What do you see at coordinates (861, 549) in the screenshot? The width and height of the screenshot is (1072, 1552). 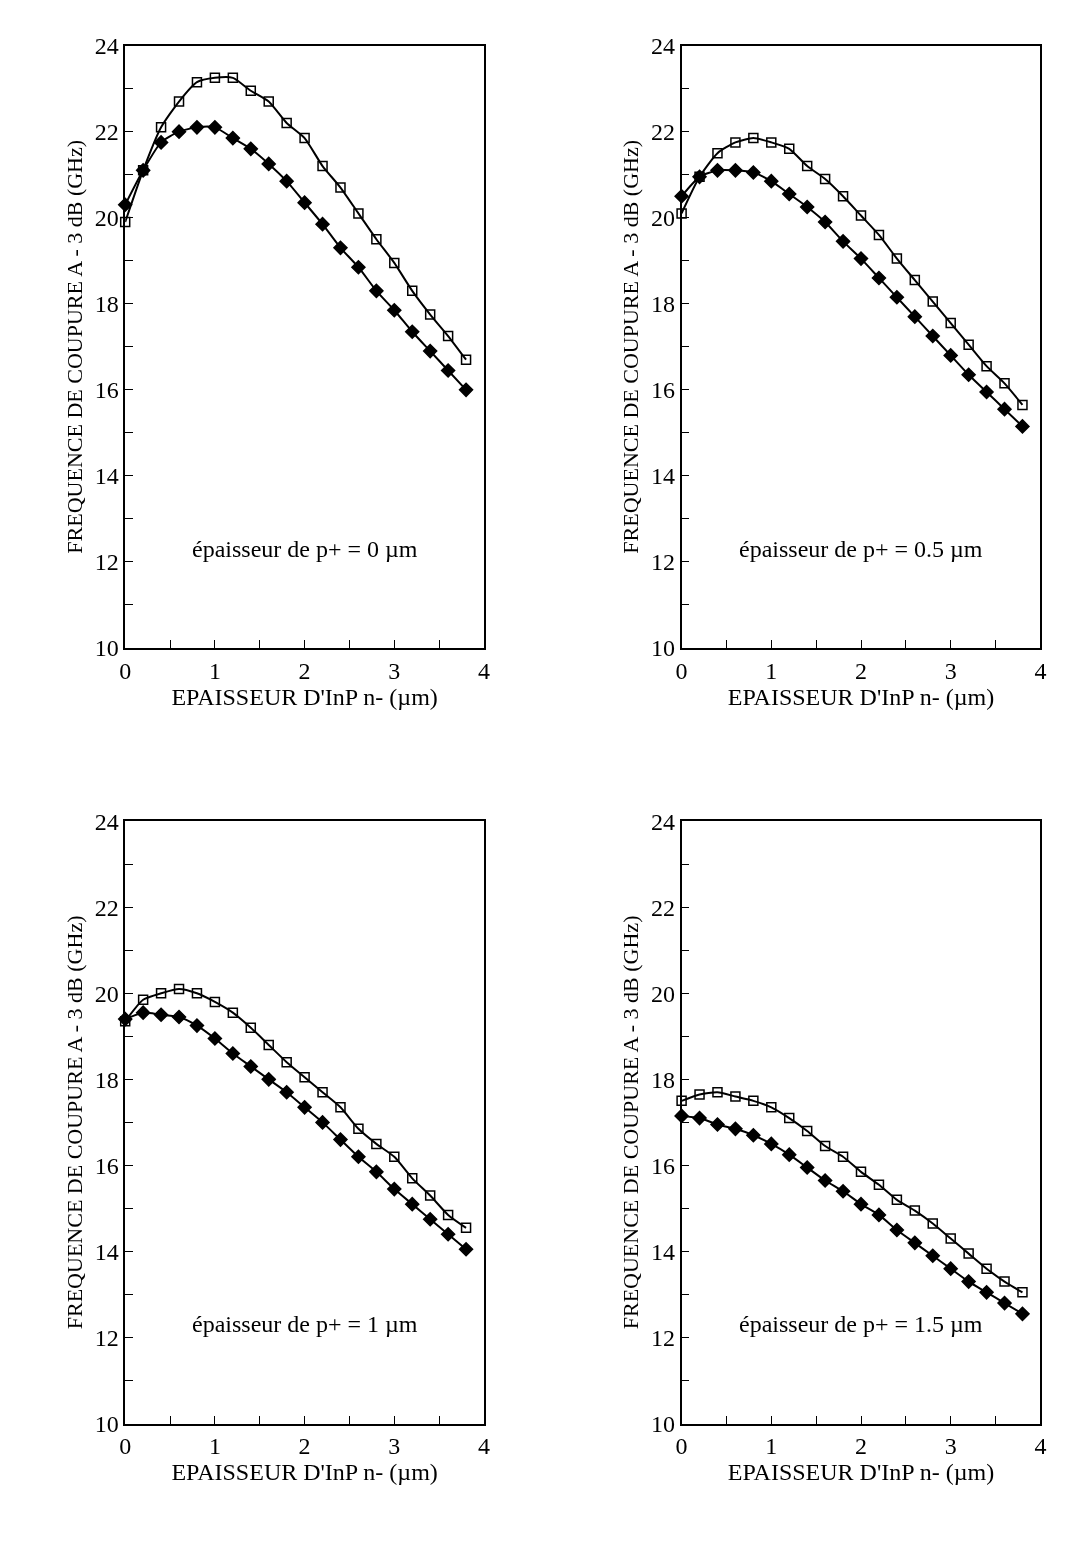 I see `annotation: épaisseur de p+ = 0.5 µm` at bounding box center [861, 549].